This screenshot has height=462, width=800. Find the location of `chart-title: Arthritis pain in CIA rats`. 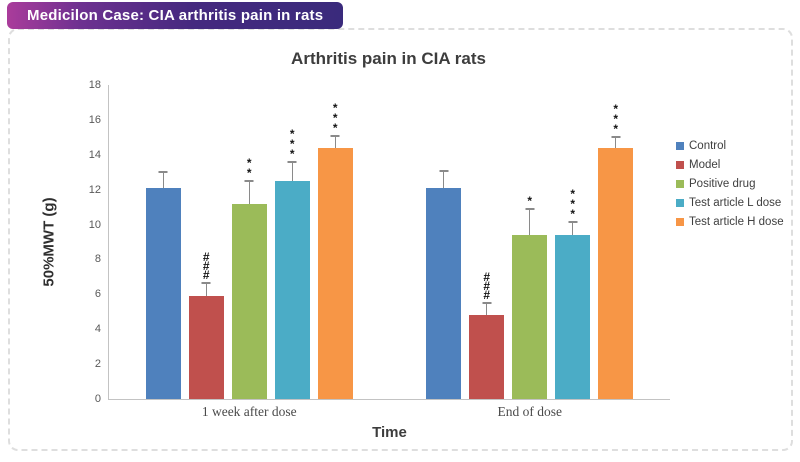

chart-title: Arthritis pain in CIA rats is located at coordinates (388, 58).